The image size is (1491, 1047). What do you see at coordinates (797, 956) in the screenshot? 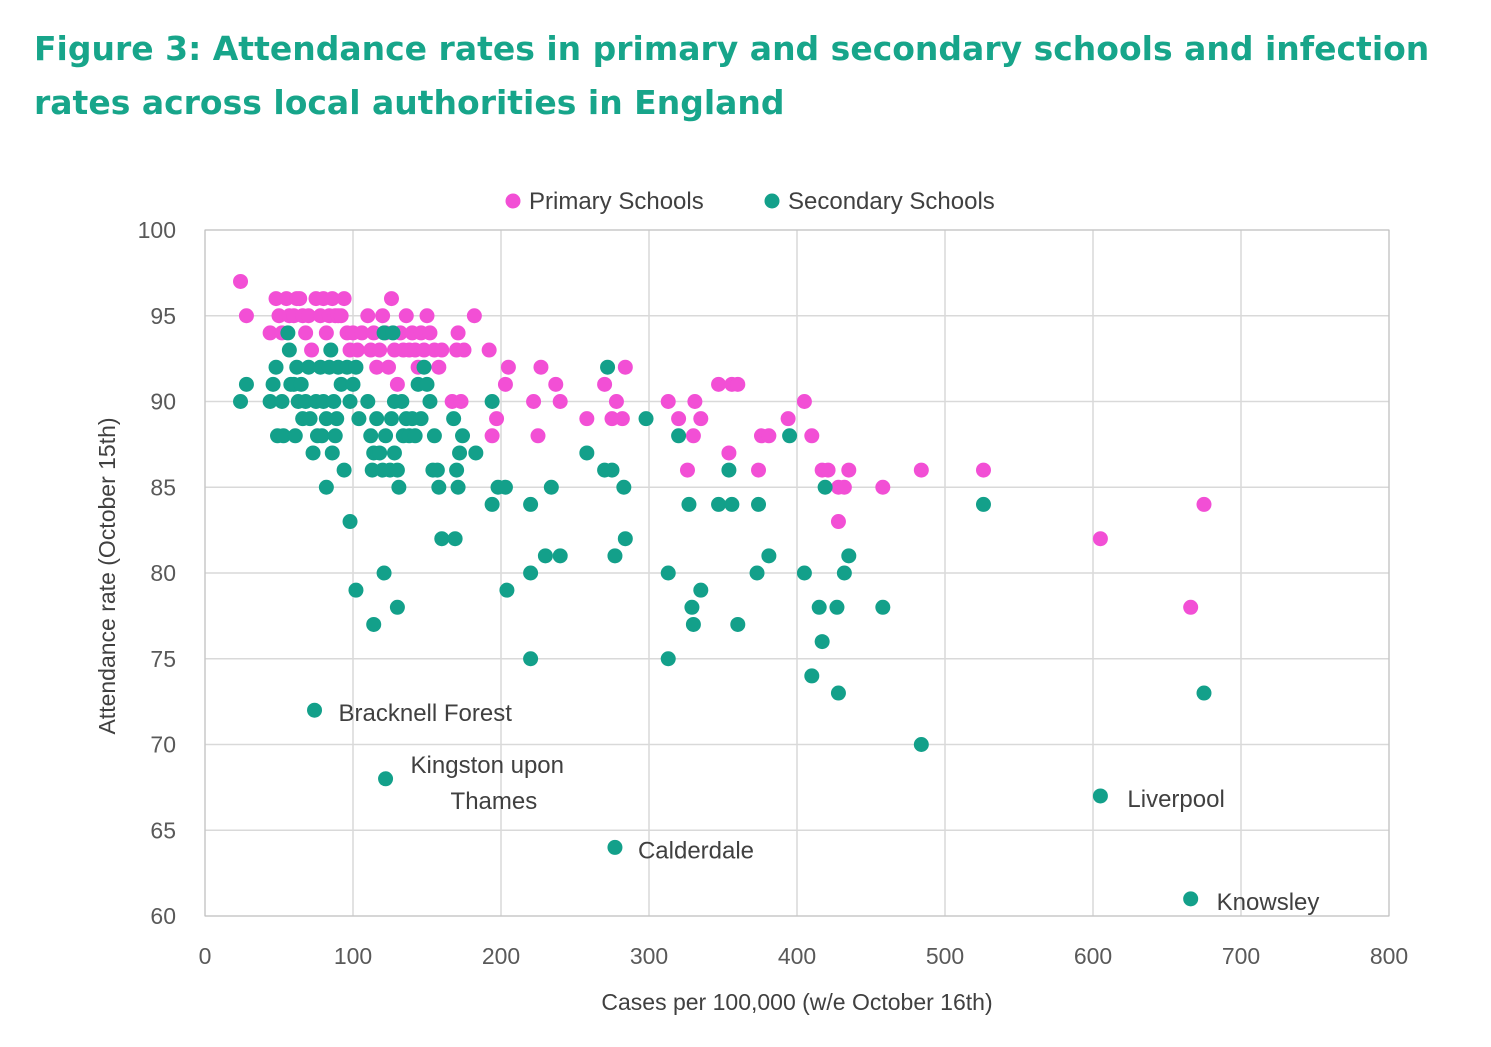
I see `x-tick-label: 400` at bounding box center [797, 956].